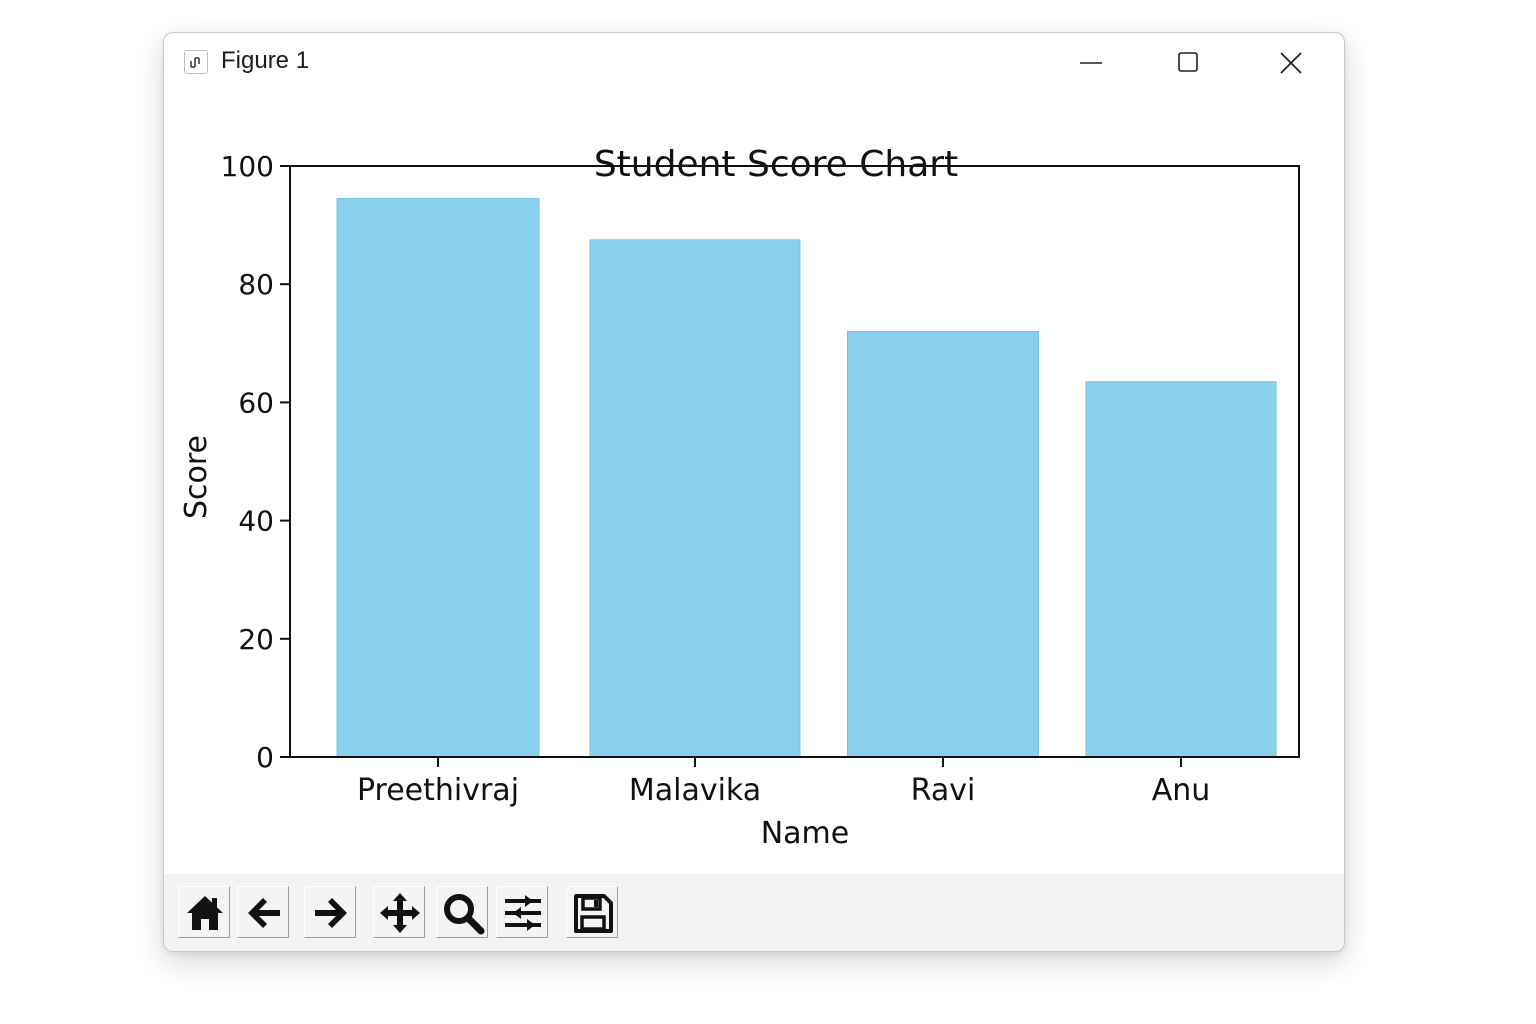  I want to click on pan-button, so click(399, 912).